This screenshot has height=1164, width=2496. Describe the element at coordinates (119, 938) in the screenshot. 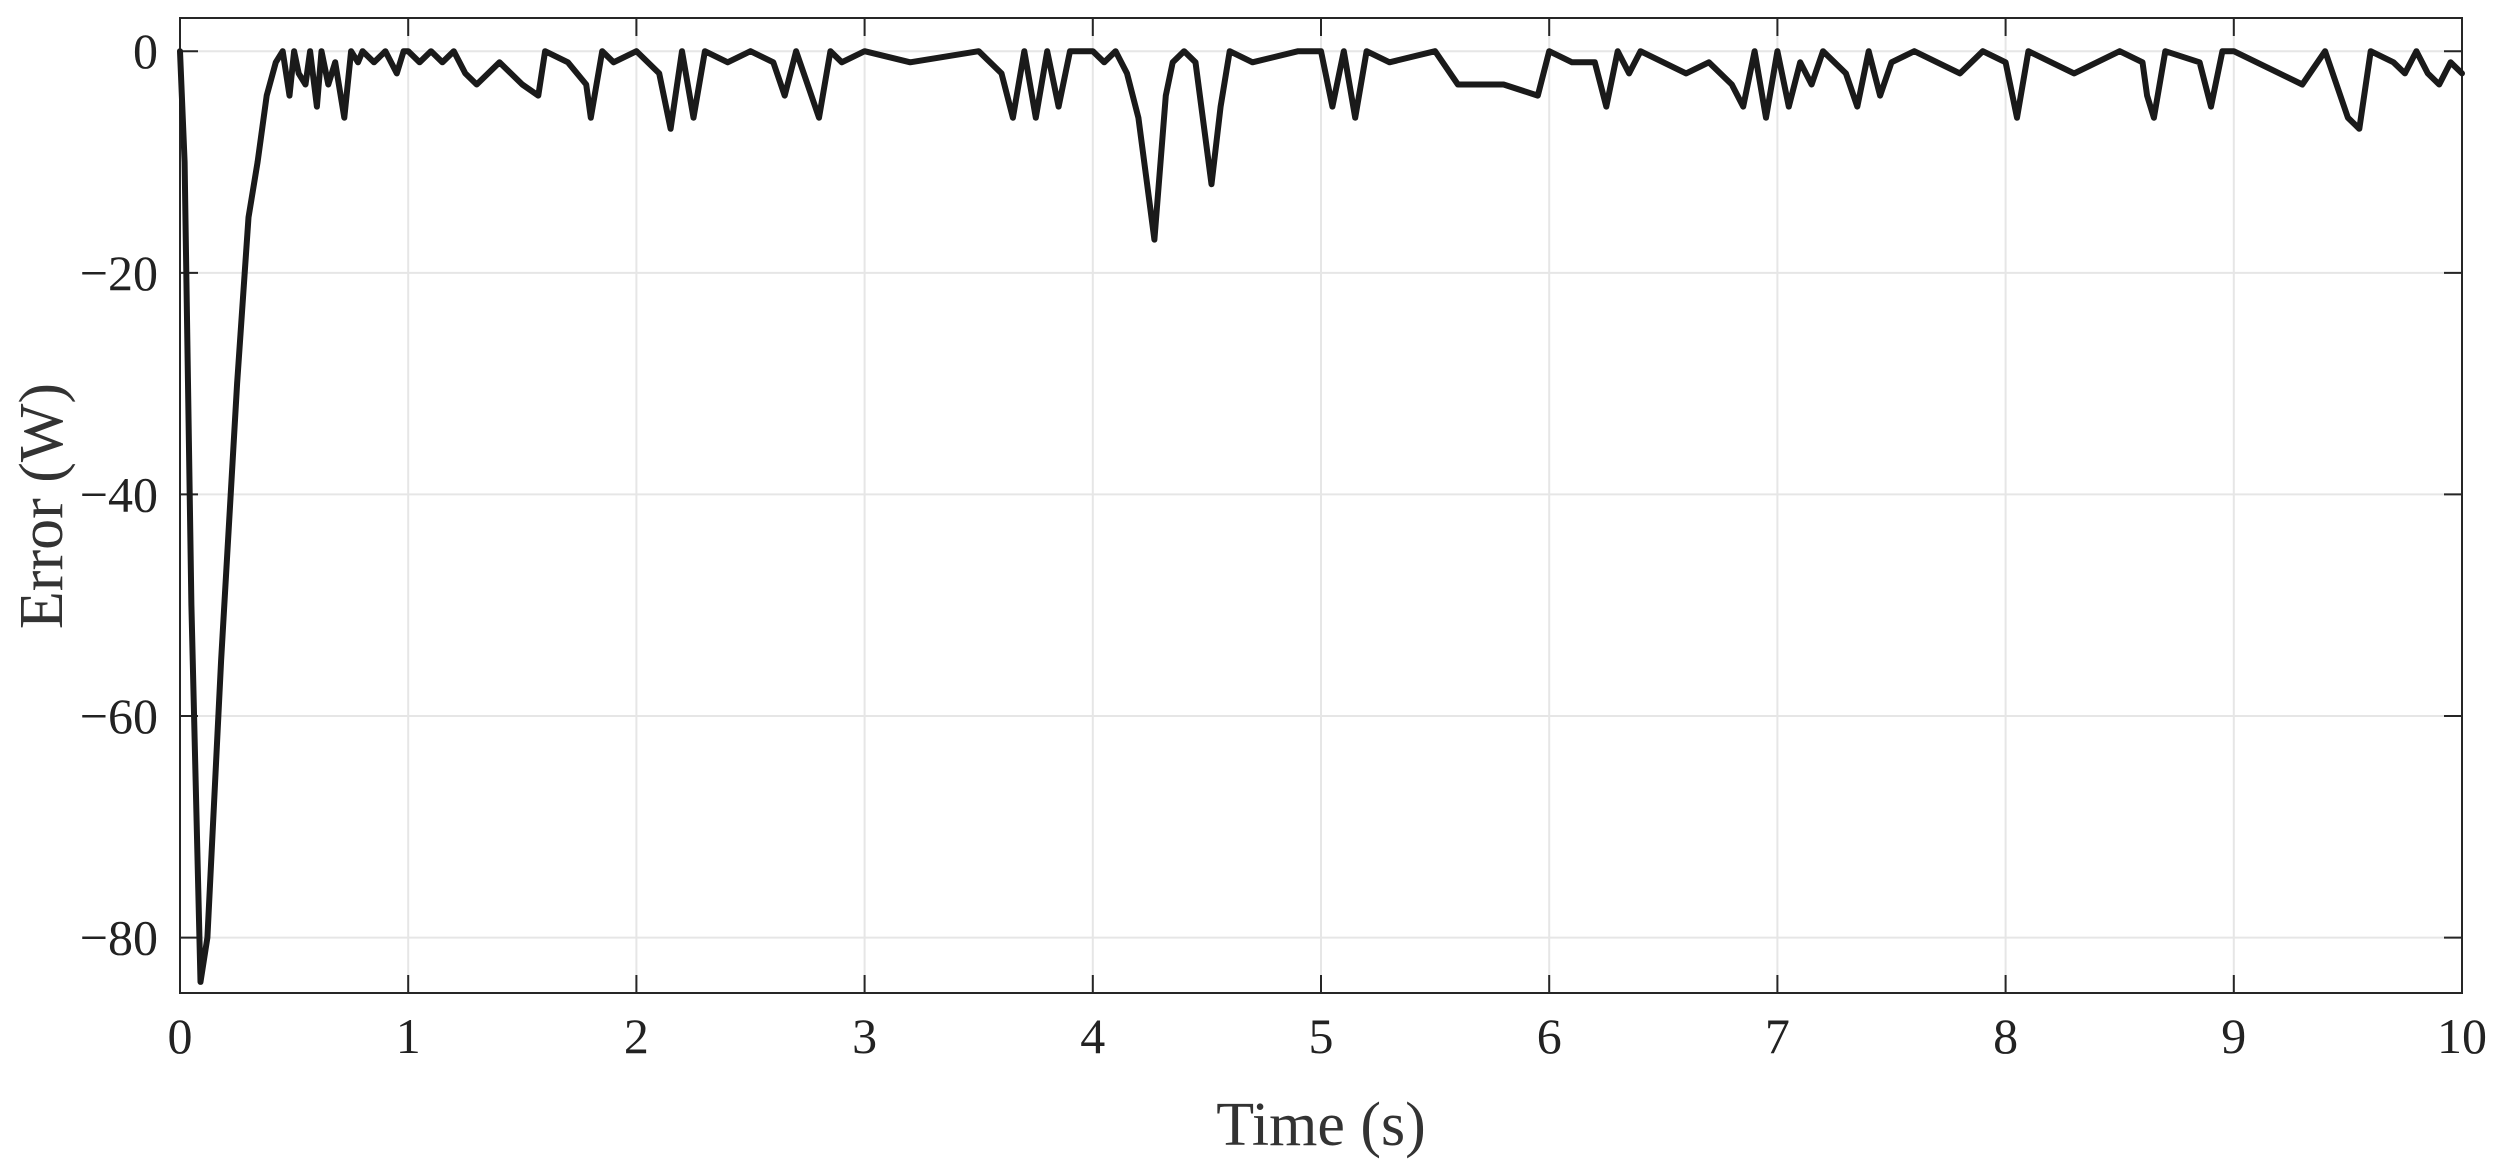

I see `y-tick-label: −80` at that location.